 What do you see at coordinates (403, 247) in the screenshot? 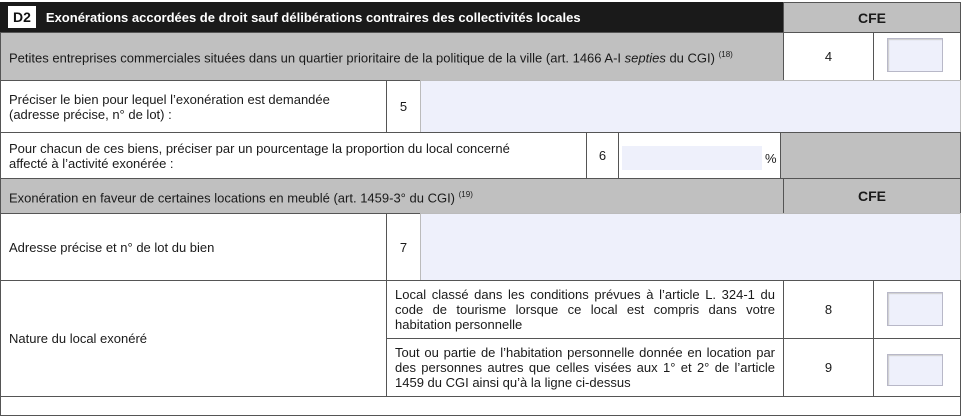
I see `row7-number: 7` at bounding box center [403, 247].